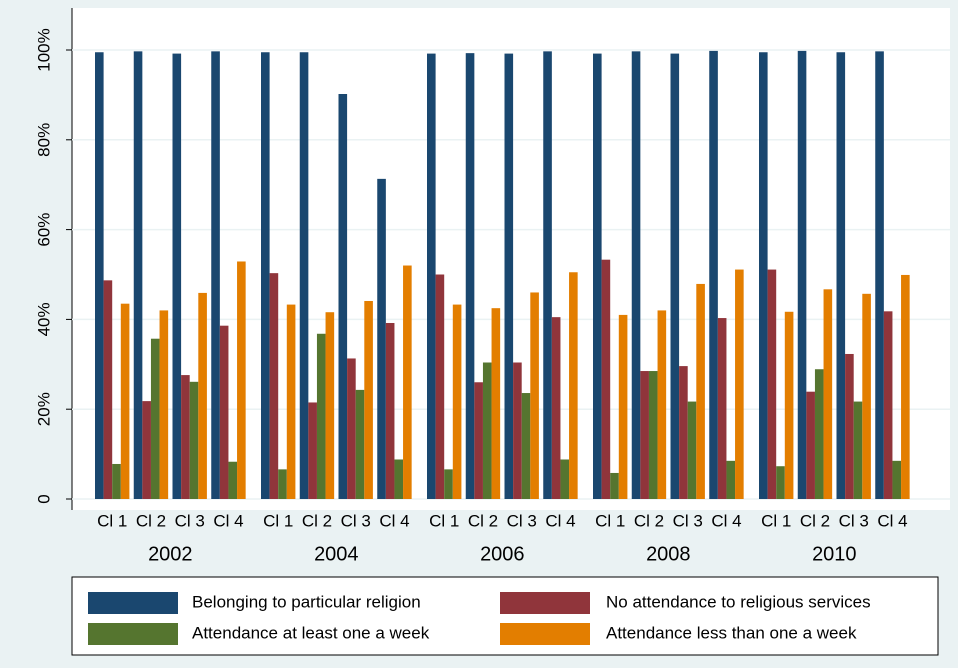 This screenshot has width=958, height=668. Describe the element at coordinates (43, 409) in the screenshot. I see `y-tick-label: 20%` at that location.